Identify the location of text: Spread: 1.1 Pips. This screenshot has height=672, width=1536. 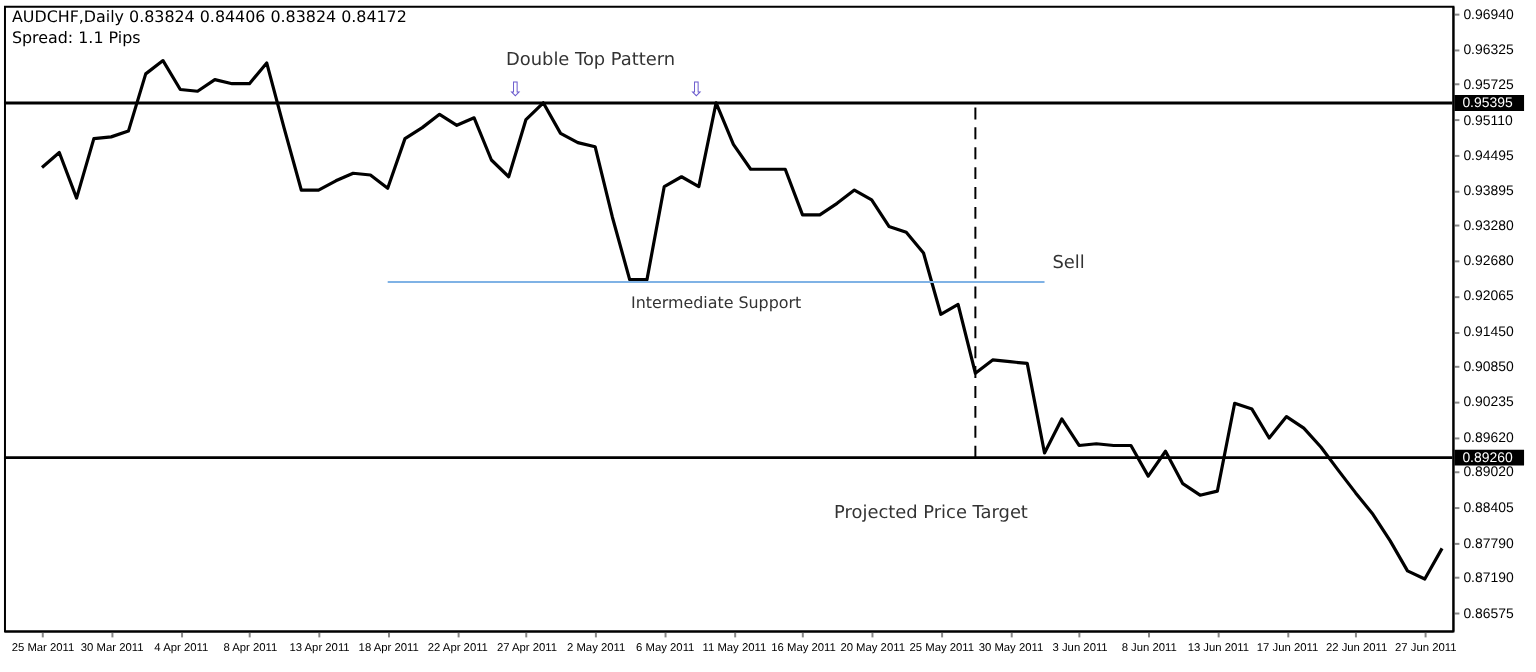
(76, 38).